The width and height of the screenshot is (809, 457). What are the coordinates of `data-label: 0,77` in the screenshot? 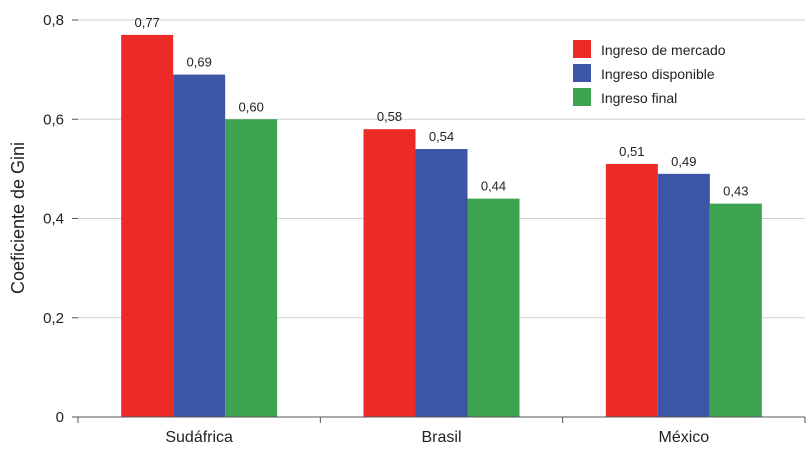 It's located at (147, 22).